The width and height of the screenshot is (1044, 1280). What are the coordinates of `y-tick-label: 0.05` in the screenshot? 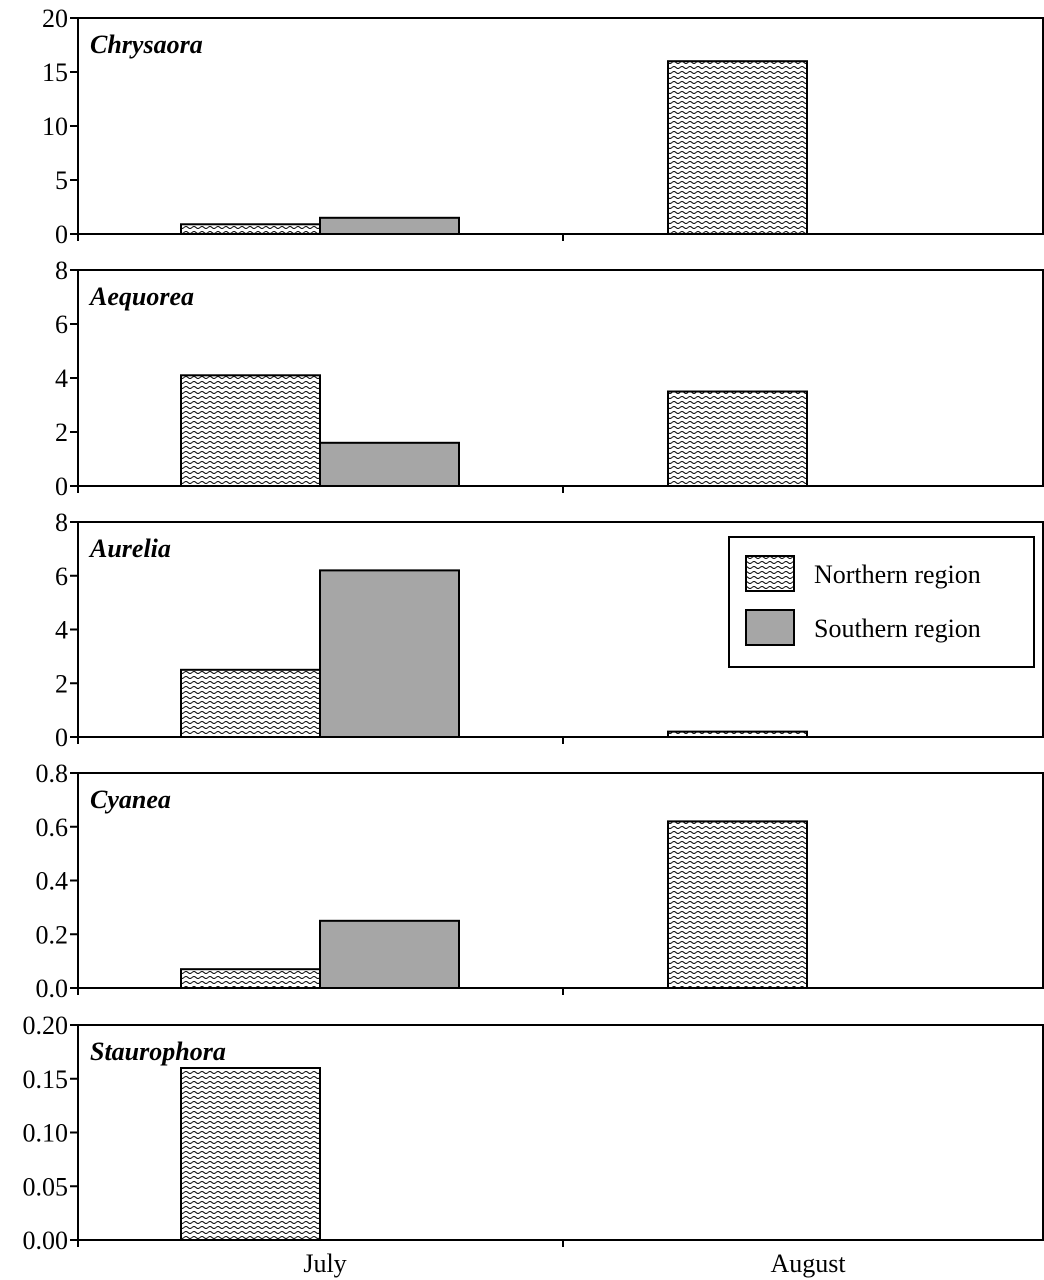 It's located at (46, 1186).